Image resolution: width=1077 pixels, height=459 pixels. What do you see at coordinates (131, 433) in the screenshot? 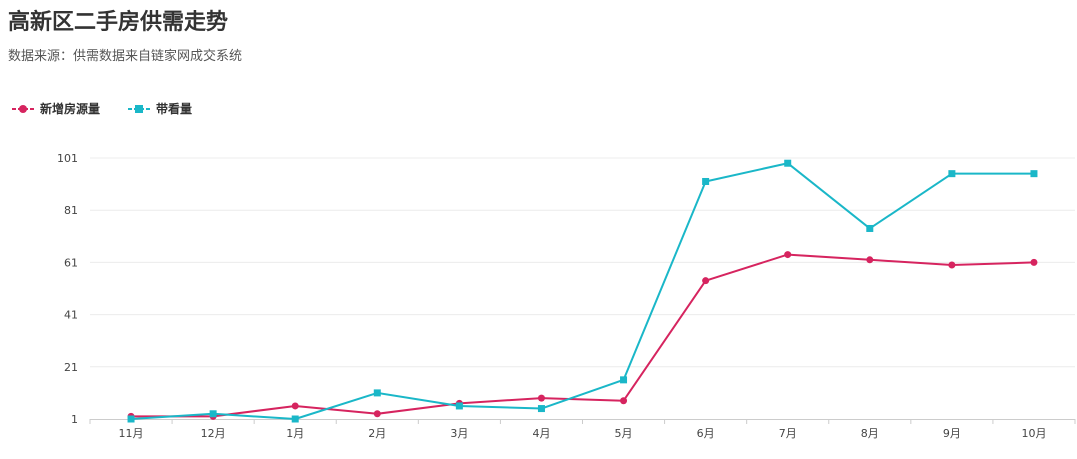
I see `x-tick-label: 11月` at bounding box center [131, 433].